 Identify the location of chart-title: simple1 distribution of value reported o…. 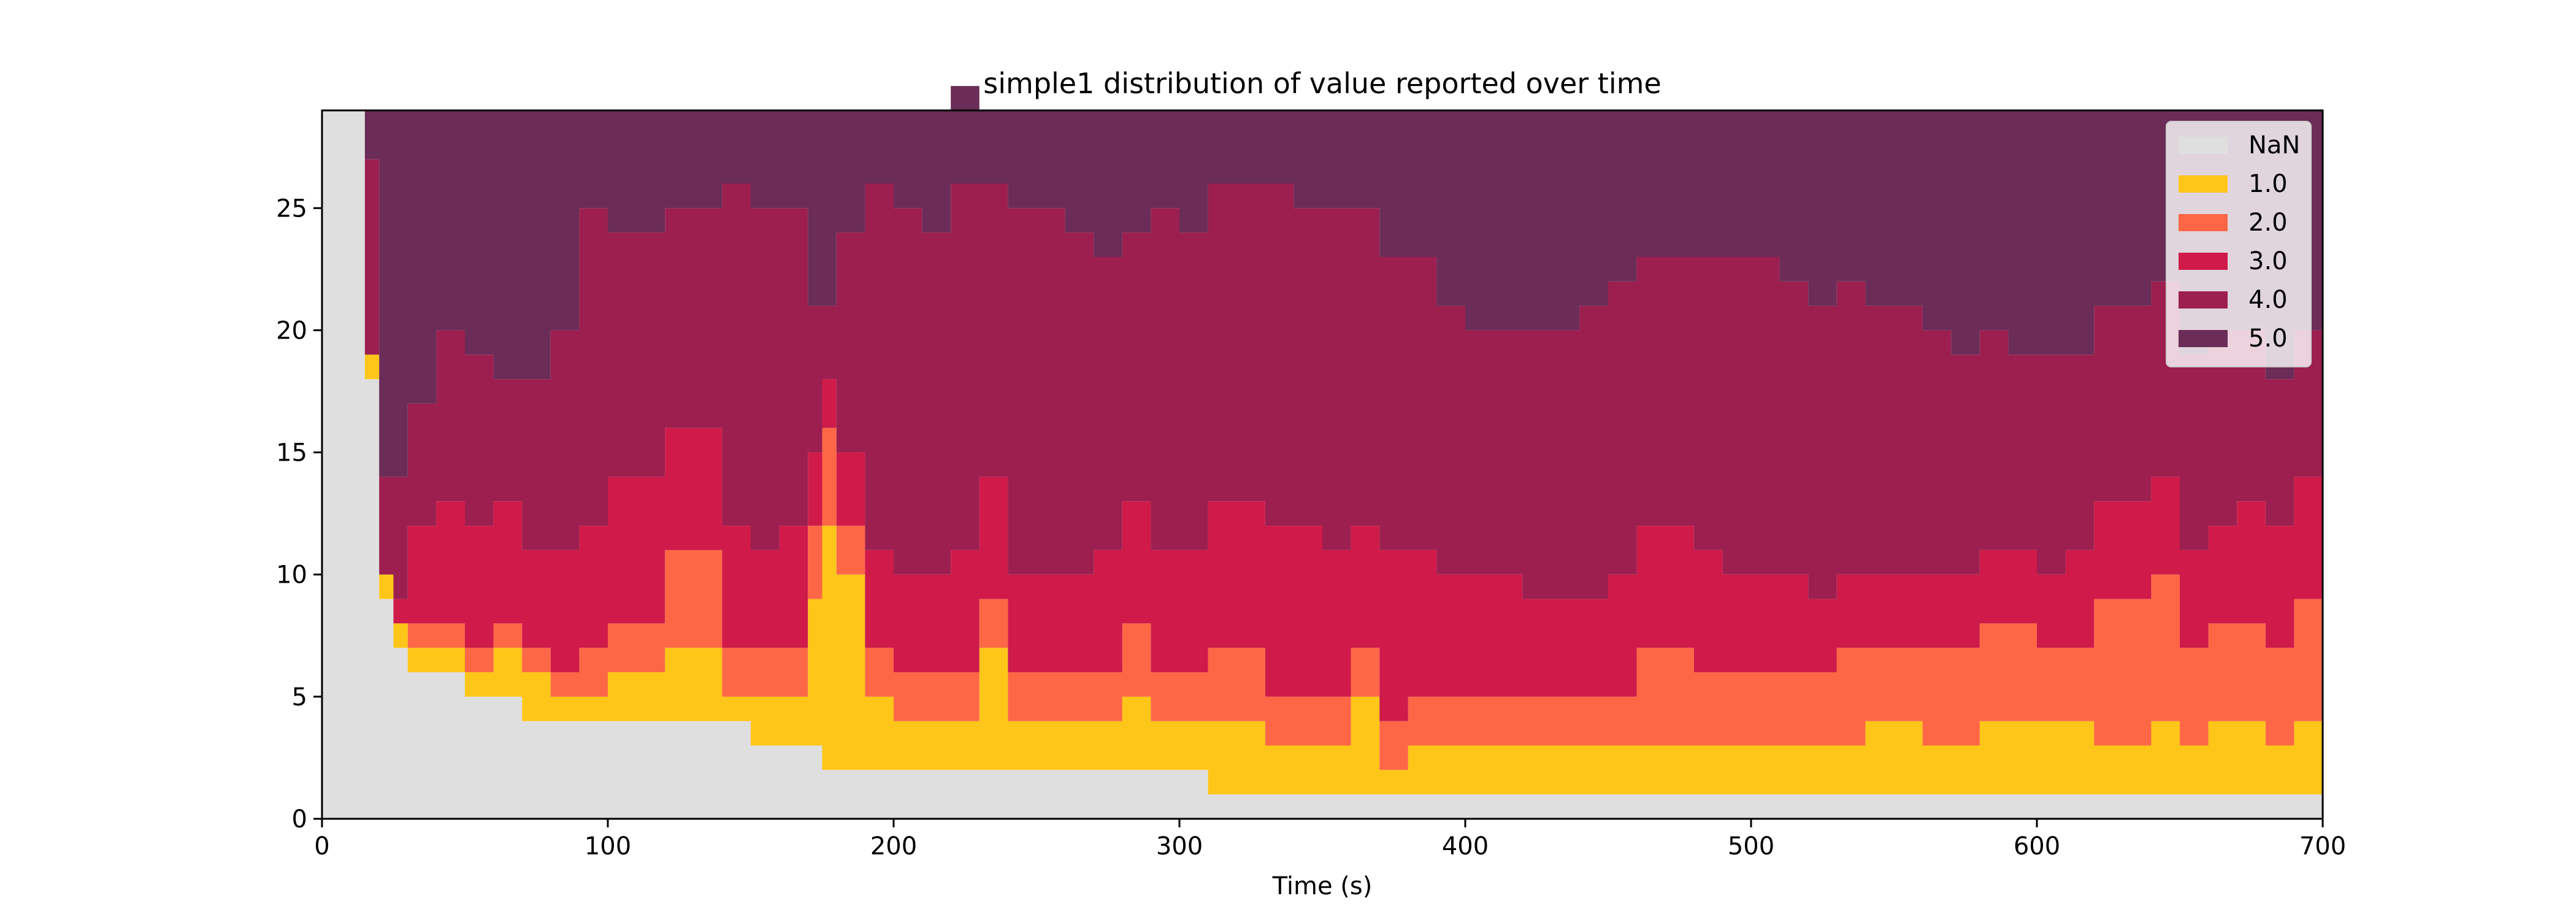
(1322, 83).